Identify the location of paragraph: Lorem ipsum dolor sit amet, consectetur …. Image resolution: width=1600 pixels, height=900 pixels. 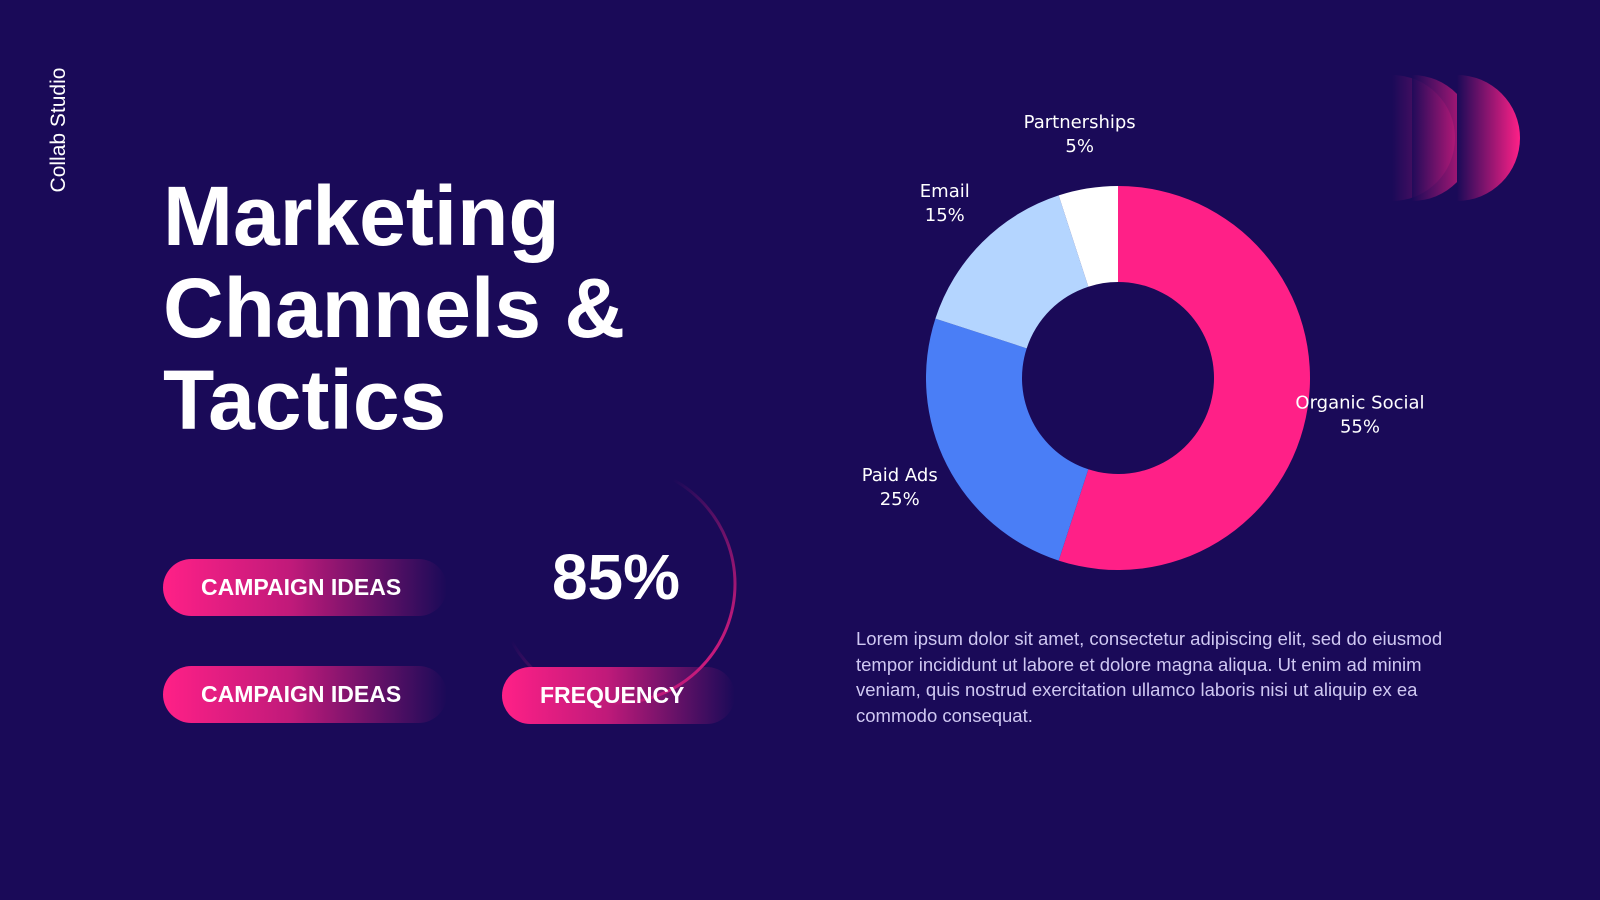
(1149, 677).